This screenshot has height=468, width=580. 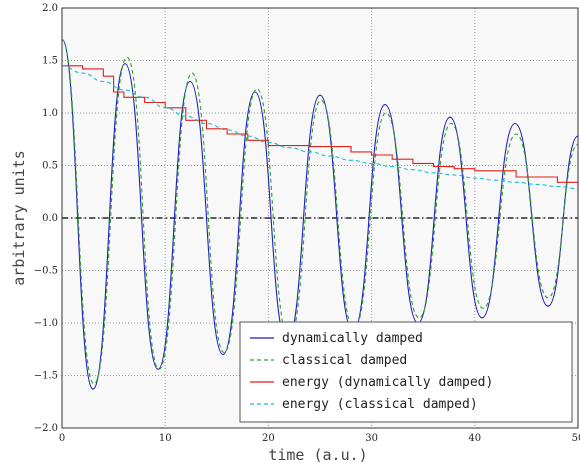 What do you see at coordinates (268, 438) in the screenshot?
I see `x-tick-label: 20` at bounding box center [268, 438].